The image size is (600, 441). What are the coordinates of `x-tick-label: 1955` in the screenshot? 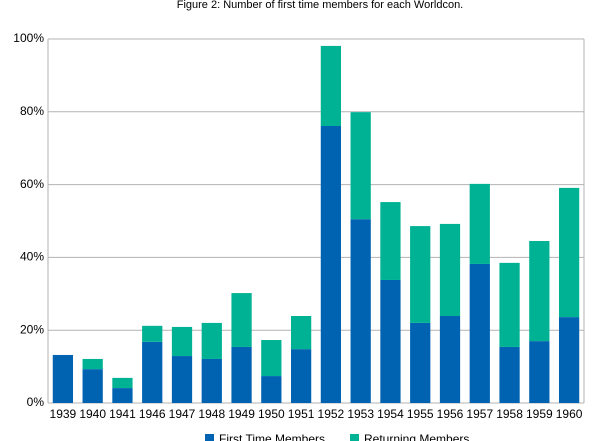 It's located at (420, 414).